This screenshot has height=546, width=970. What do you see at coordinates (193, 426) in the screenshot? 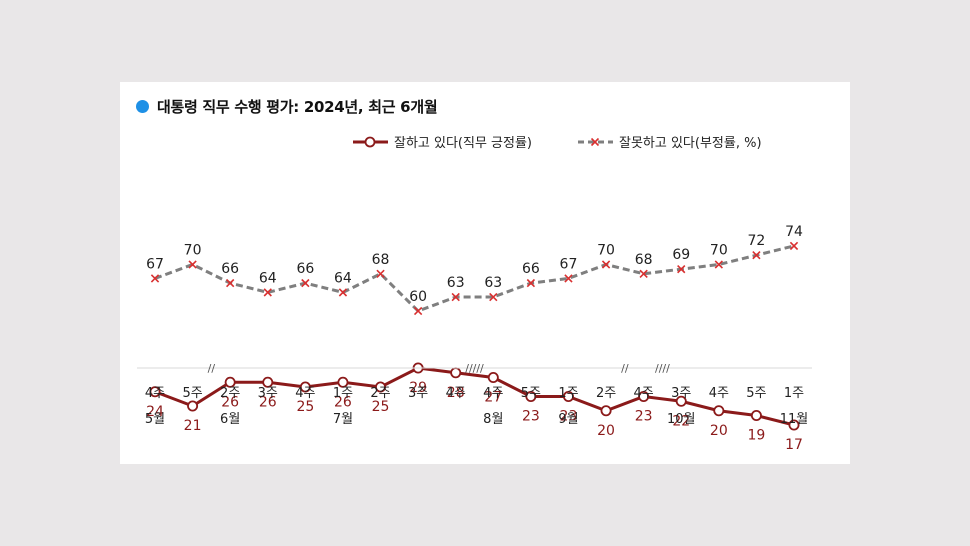
I see `positive-data-label: 21` at bounding box center [193, 426].